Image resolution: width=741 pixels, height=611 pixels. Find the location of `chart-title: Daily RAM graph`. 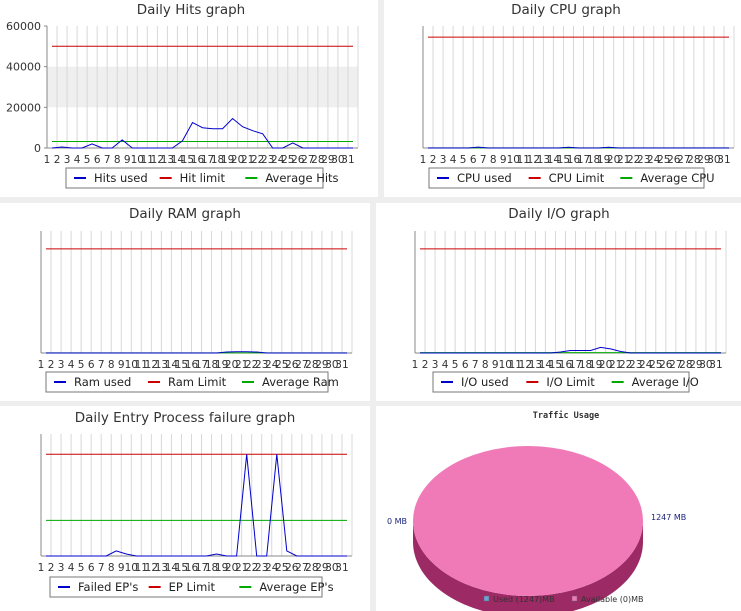

chart-title: Daily RAM graph is located at coordinates (185, 214).